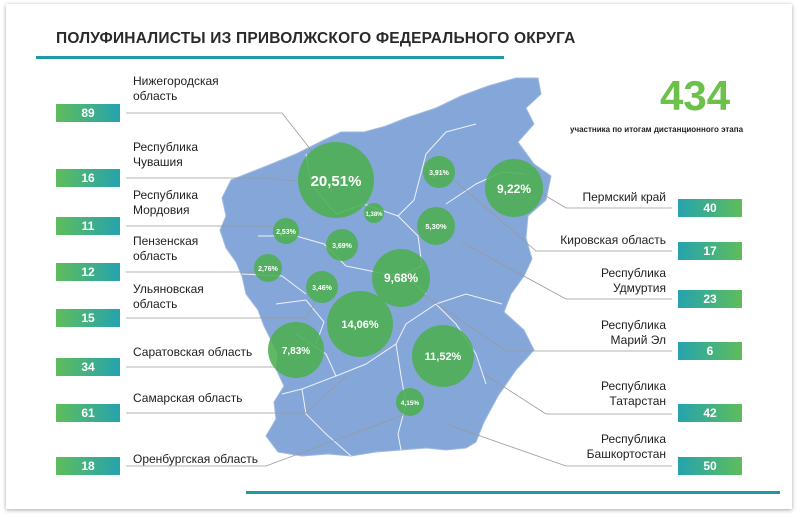 This screenshot has height=517, width=800. I want to click on region-count-badge: 89, so click(88, 113).